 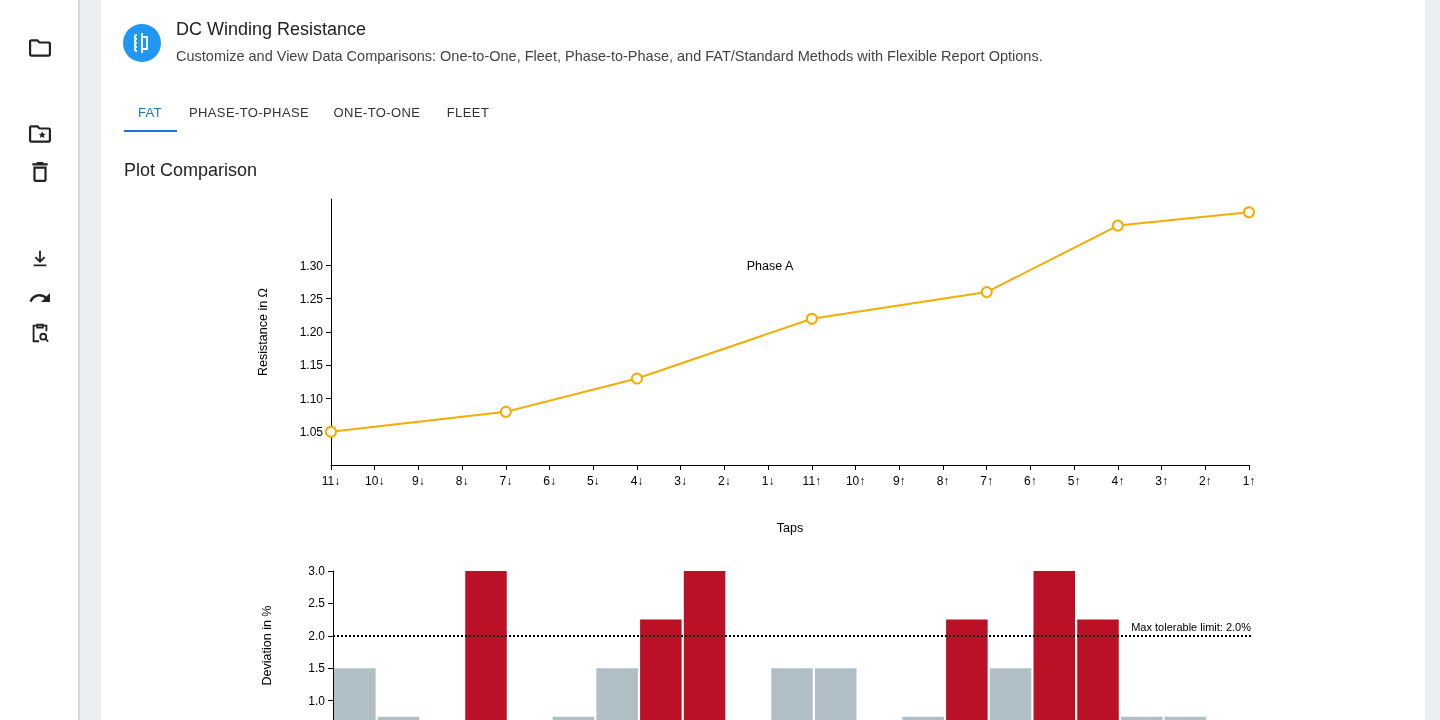 I want to click on y-tick-label: 1.10, so click(x=311, y=398).